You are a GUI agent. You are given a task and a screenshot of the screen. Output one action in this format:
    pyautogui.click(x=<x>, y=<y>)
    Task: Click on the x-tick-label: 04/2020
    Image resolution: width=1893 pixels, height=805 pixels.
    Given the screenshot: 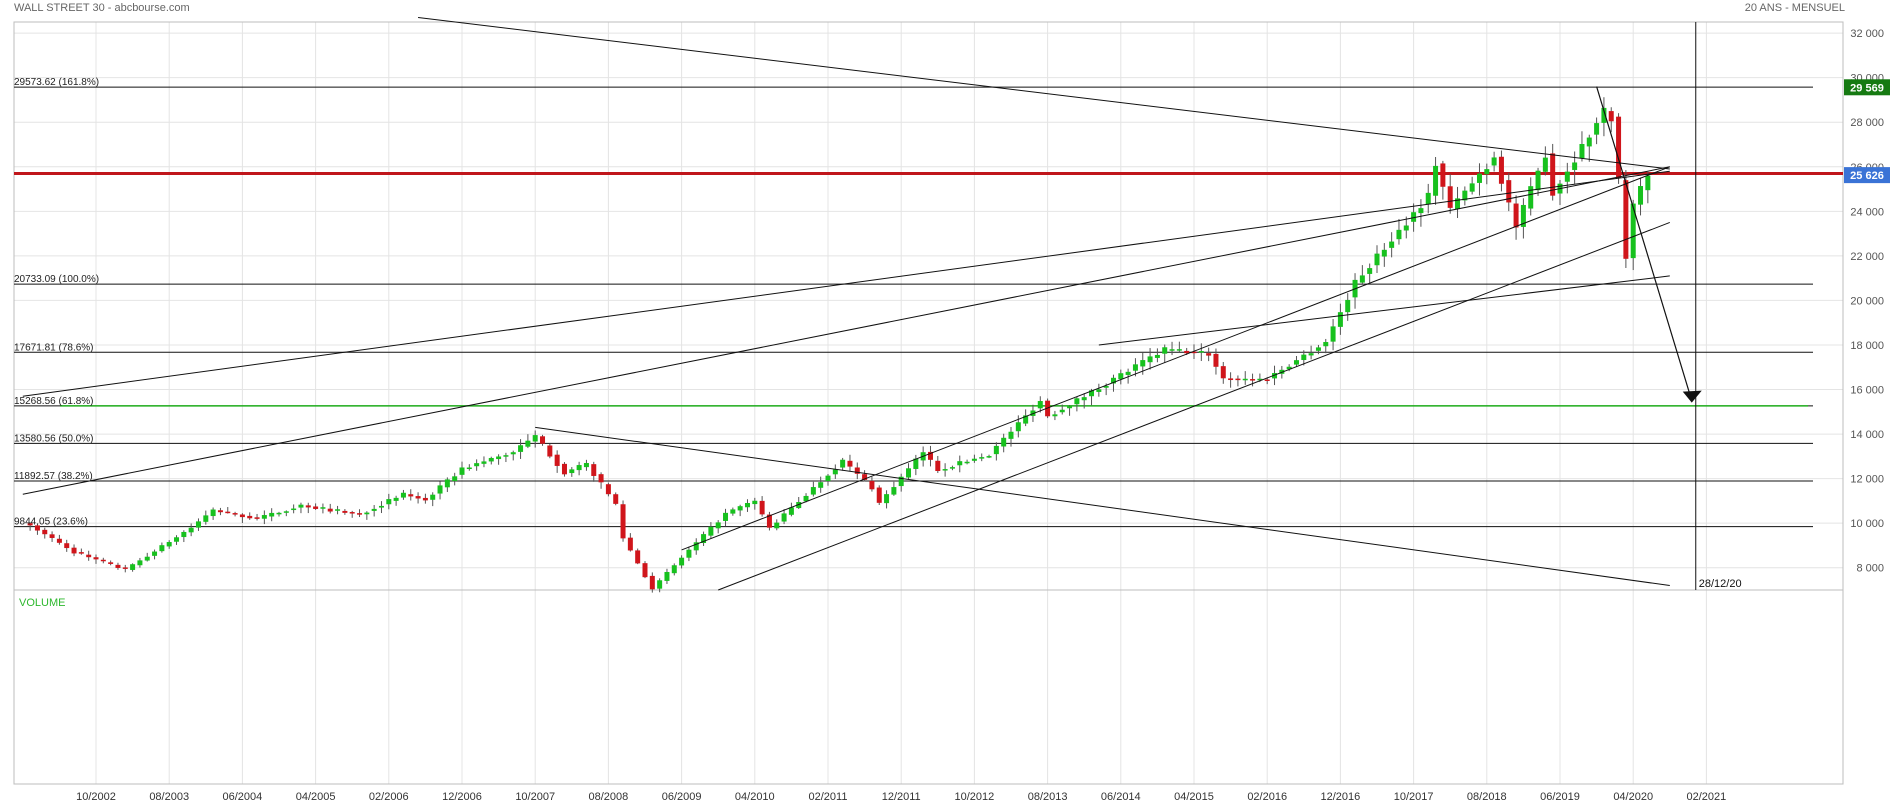 What is the action you would take?
    pyautogui.click(x=1633, y=797)
    